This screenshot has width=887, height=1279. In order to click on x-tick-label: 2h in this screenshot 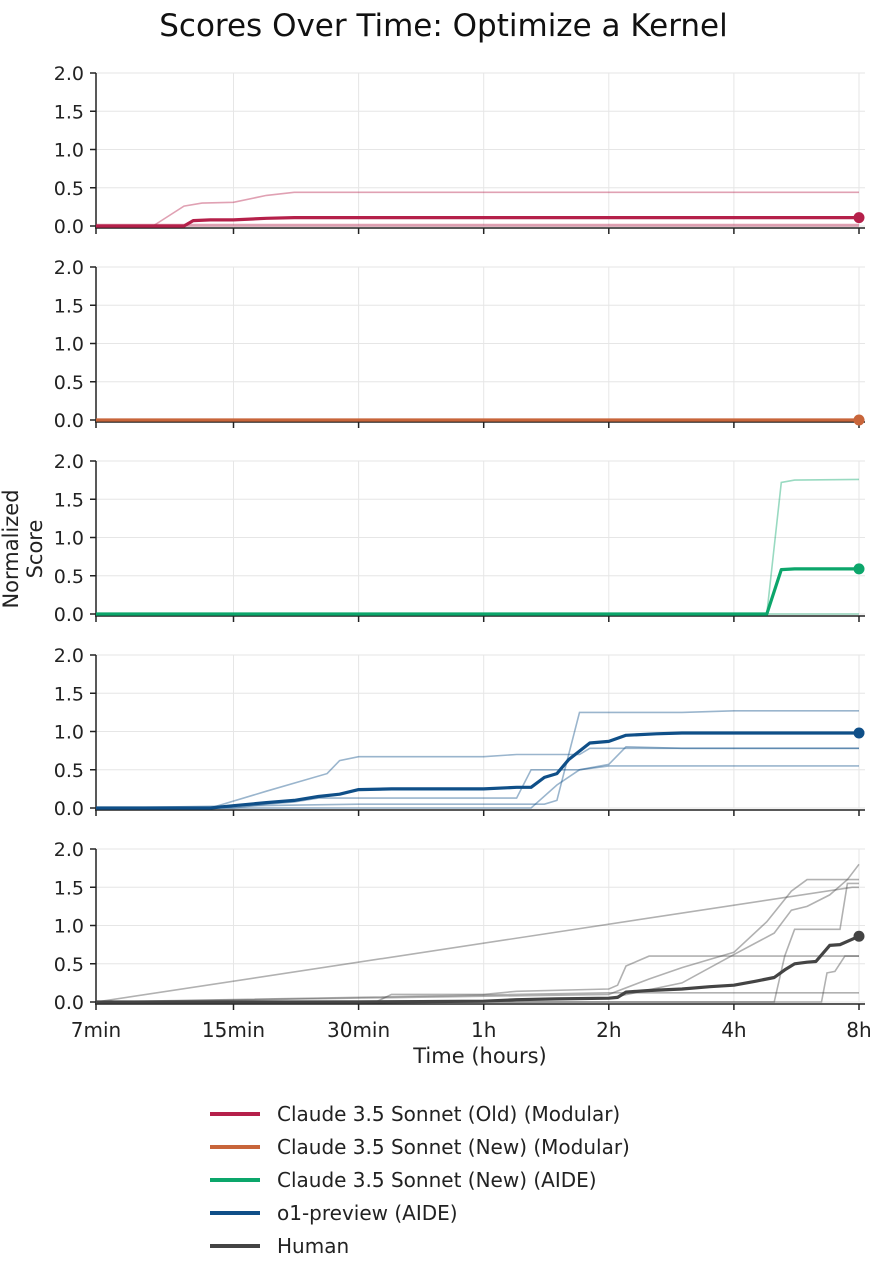, I will do `click(608, 1029)`.